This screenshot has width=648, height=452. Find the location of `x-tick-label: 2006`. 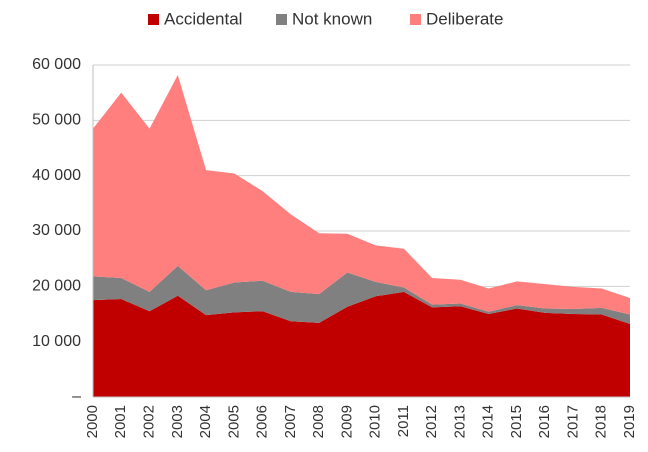

x-tick-label: 2006 is located at coordinates (262, 421).